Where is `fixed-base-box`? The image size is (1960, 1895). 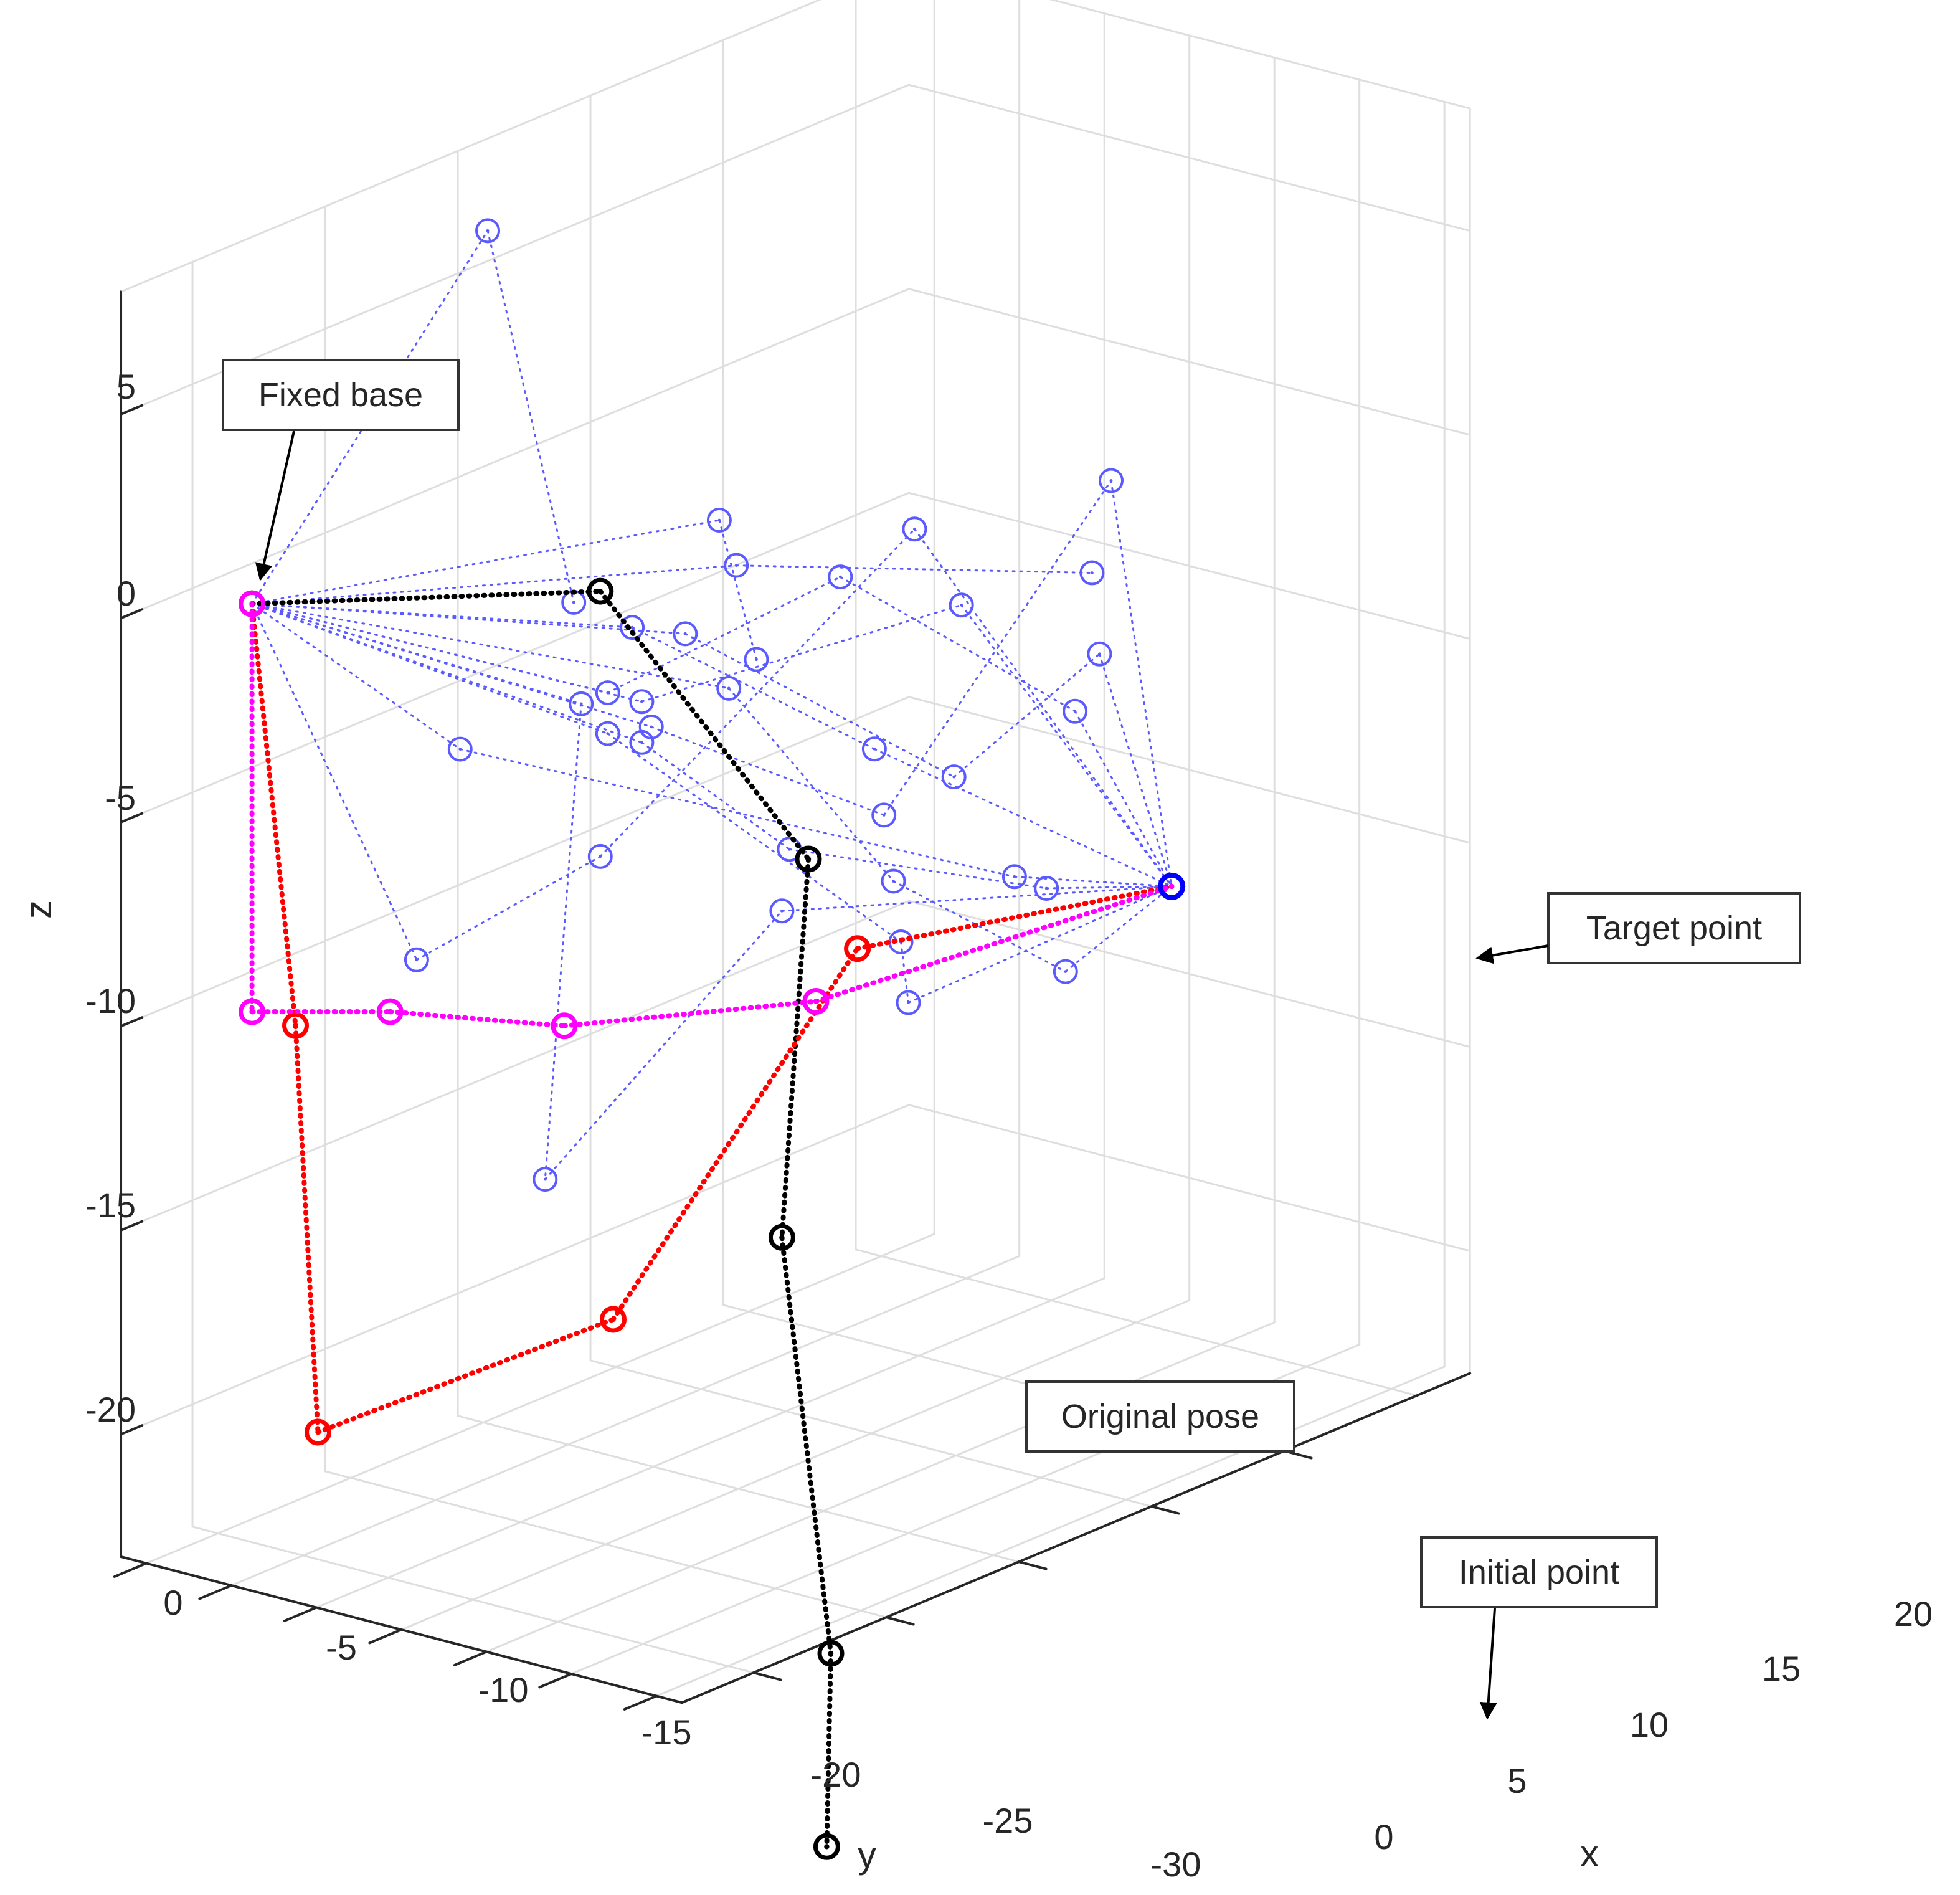 fixed-base-box is located at coordinates (341, 395).